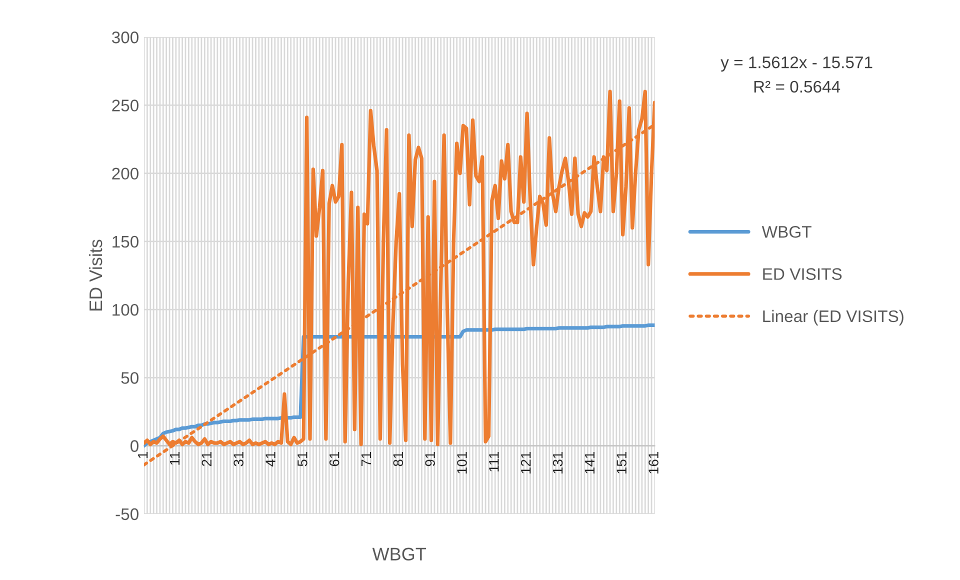 The height and width of the screenshot is (580, 960). Describe the element at coordinates (557, 463) in the screenshot. I see `x-tick-label: 131` at that location.